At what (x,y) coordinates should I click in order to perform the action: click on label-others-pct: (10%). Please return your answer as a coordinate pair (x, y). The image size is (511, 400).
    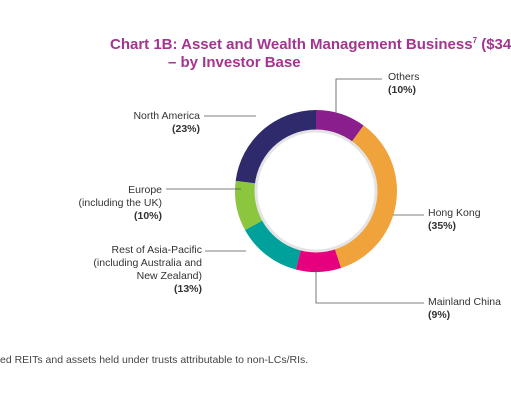
    Looking at the image, I should click on (402, 90).